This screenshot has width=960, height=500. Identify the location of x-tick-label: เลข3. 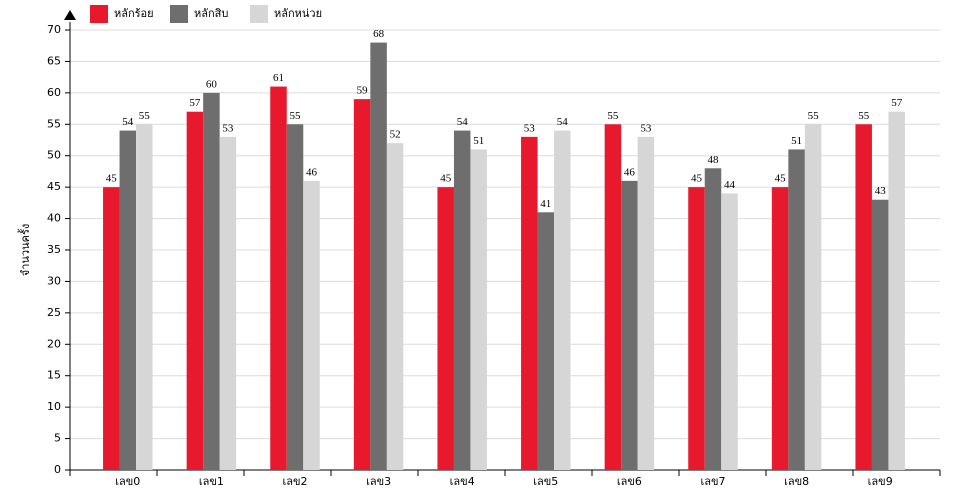
(378, 481).